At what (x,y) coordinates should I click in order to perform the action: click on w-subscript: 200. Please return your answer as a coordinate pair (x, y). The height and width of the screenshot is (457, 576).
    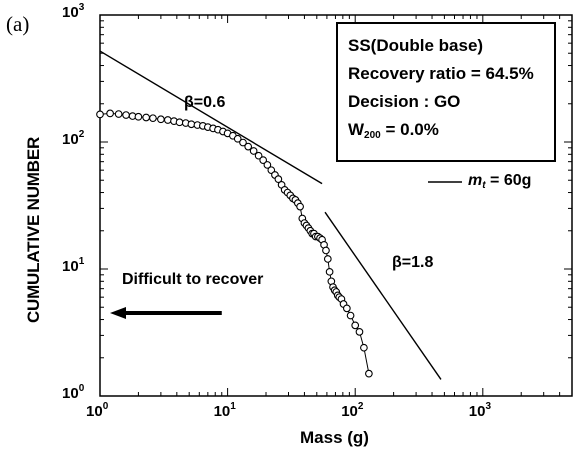
    Looking at the image, I should click on (372, 135).